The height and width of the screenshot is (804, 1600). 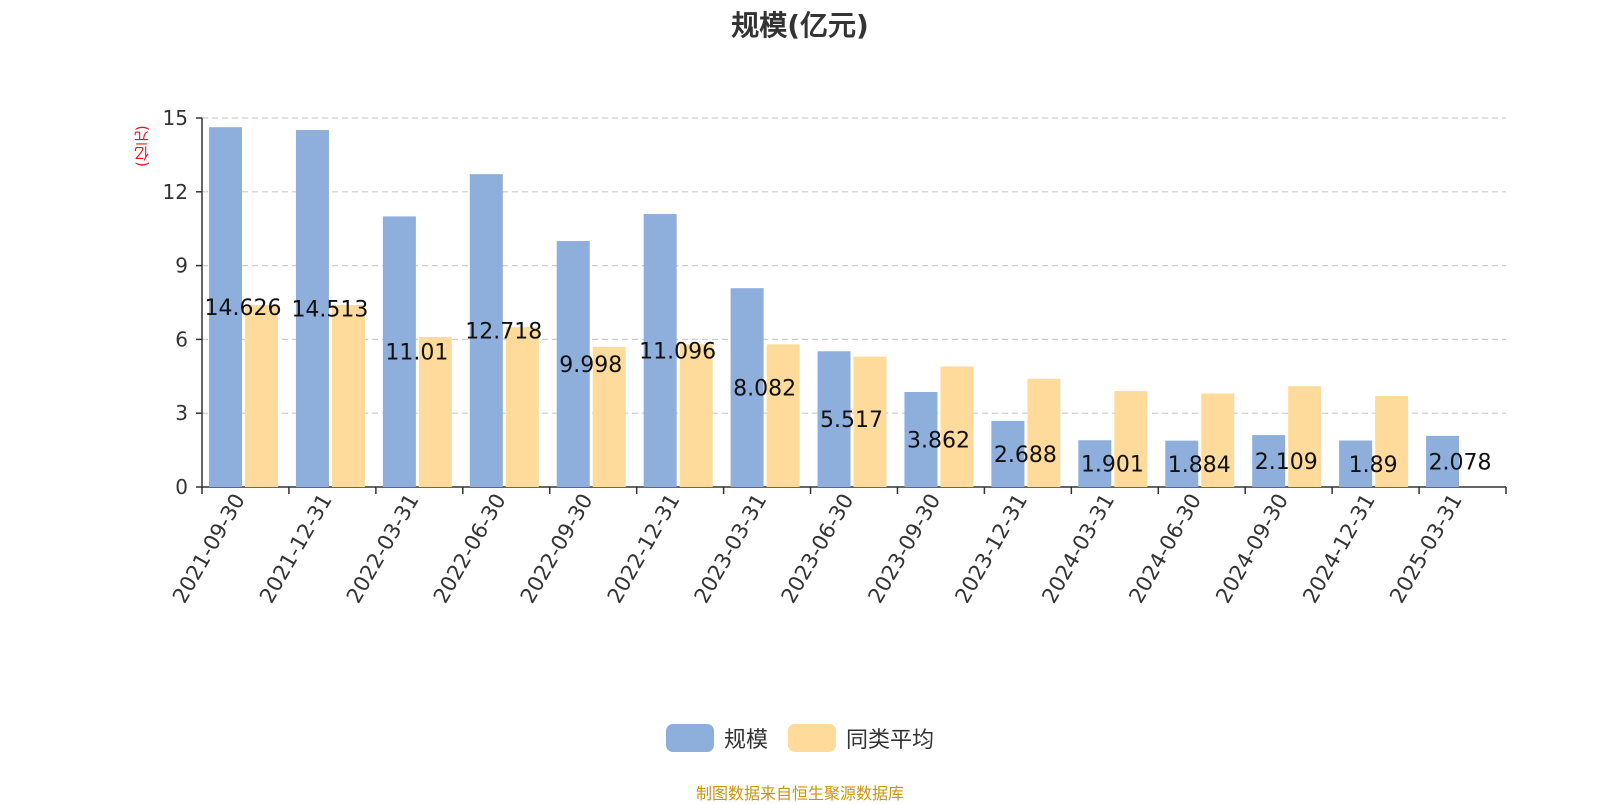 I want to click on y-tick-label: 3, so click(x=181, y=413).